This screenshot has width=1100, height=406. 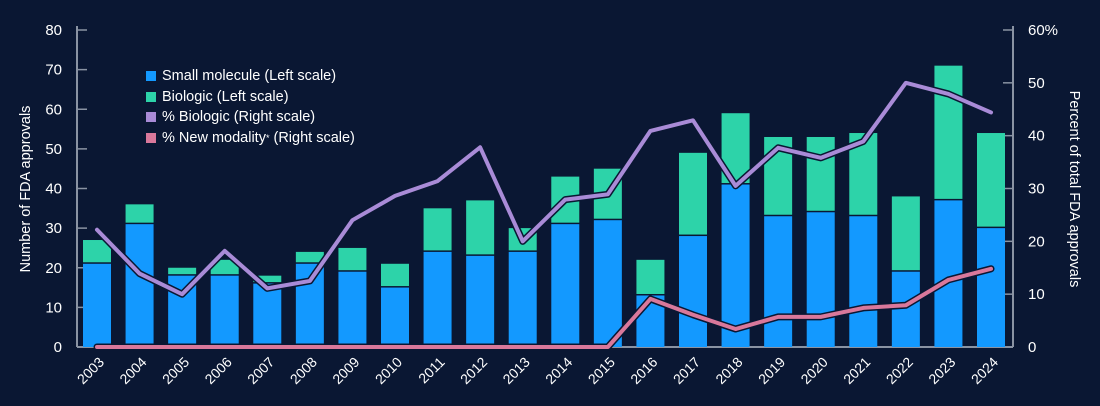 I want to click on x-tick-label: 2011, so click(x=431, y=370).